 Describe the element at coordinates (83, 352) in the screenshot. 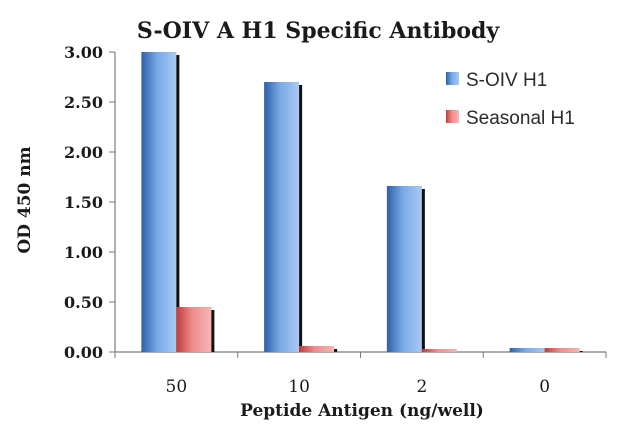

I see `y-tick-label: 0.00` at that location.